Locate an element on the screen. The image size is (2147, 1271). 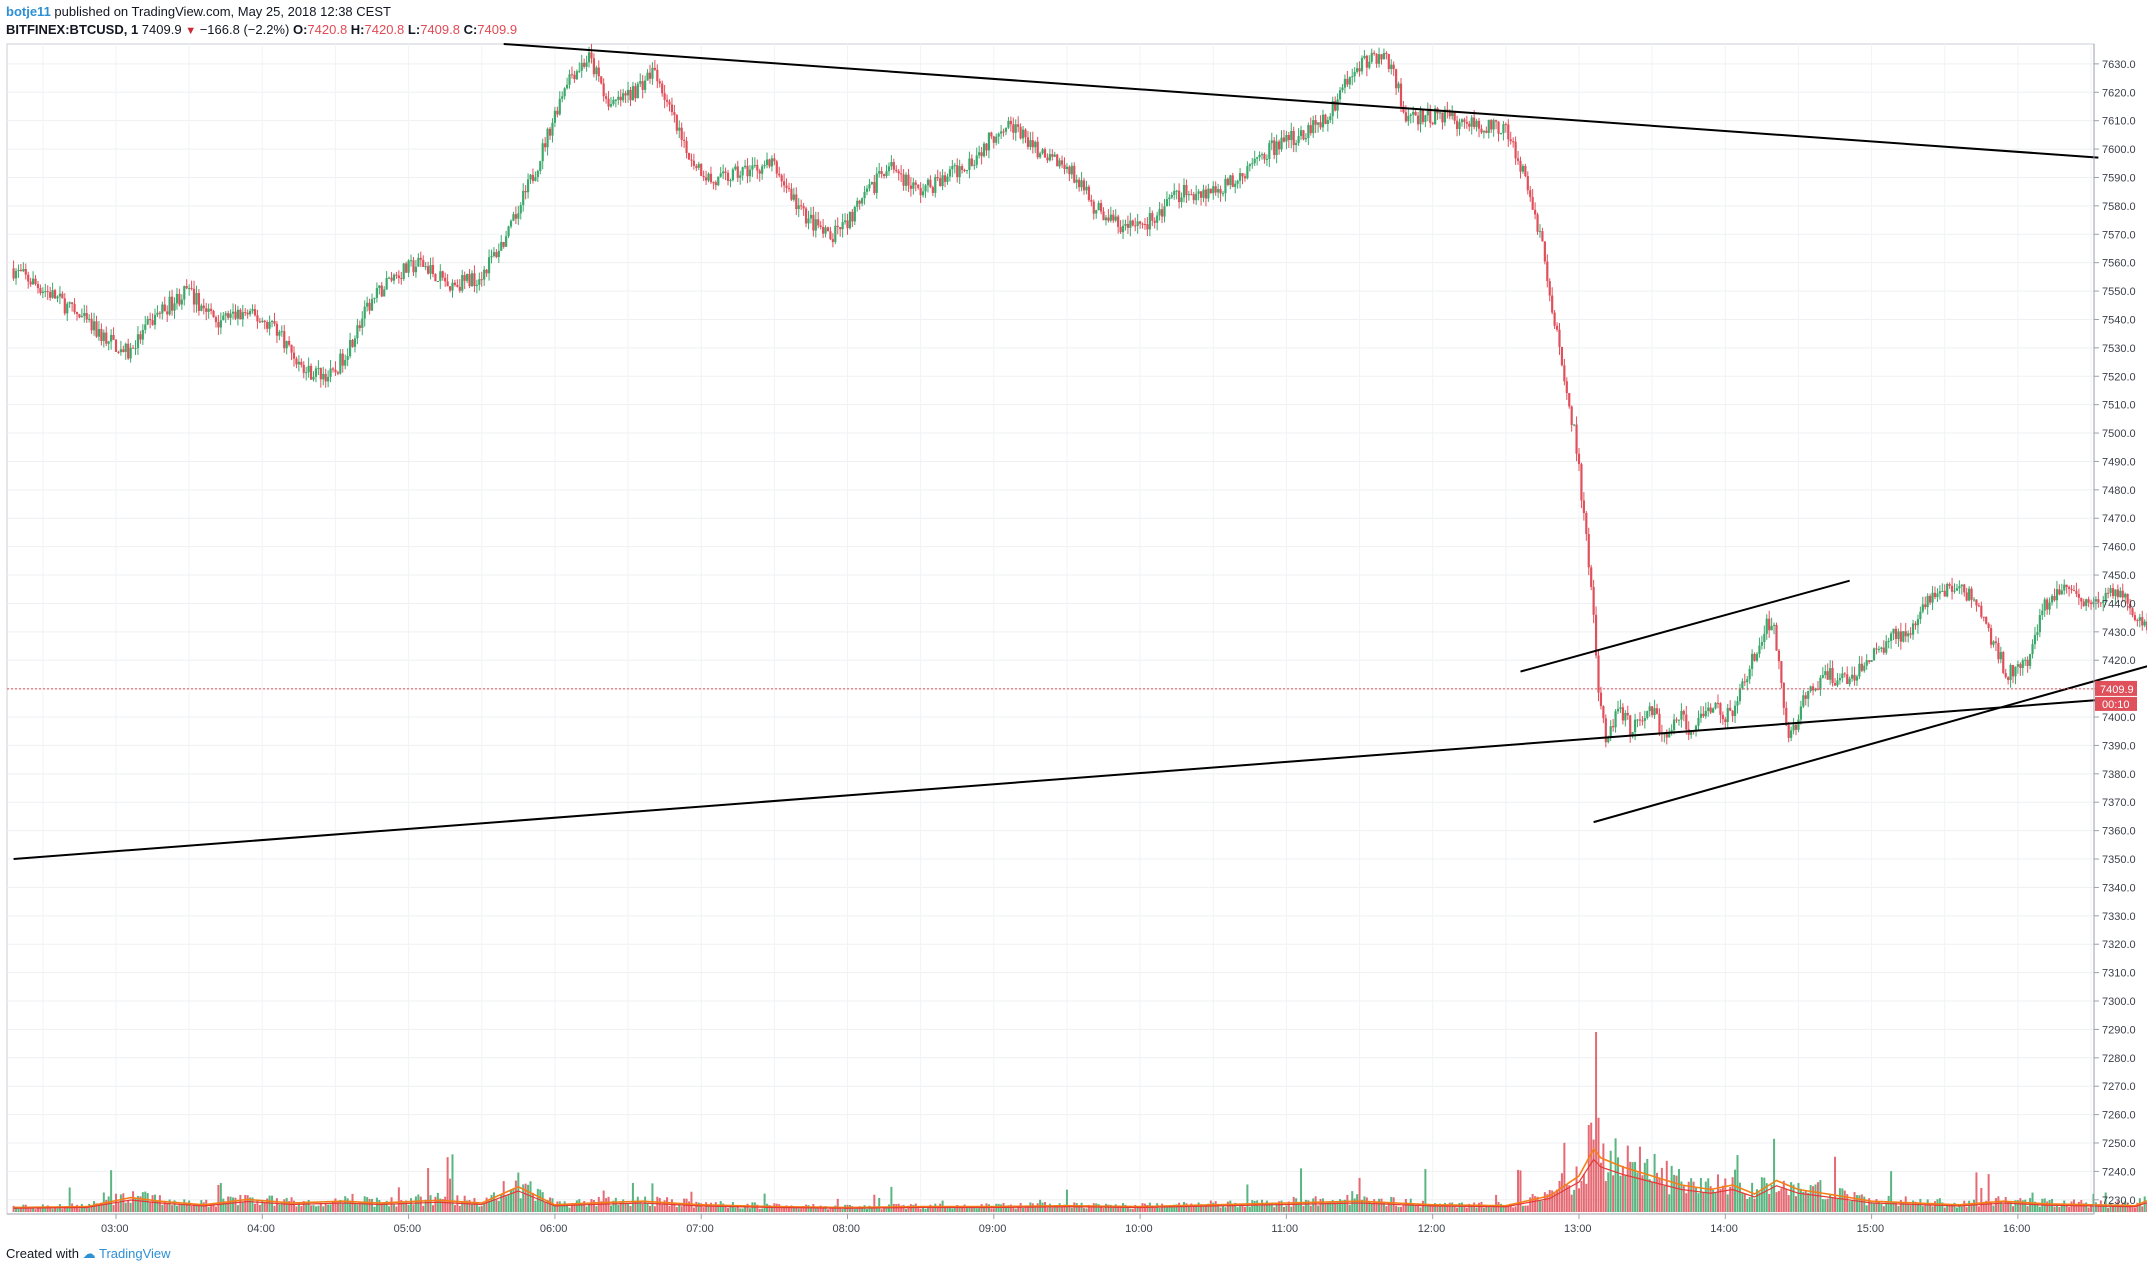
x-tick-label: 05:00 is located at coordinates (408, 1229).